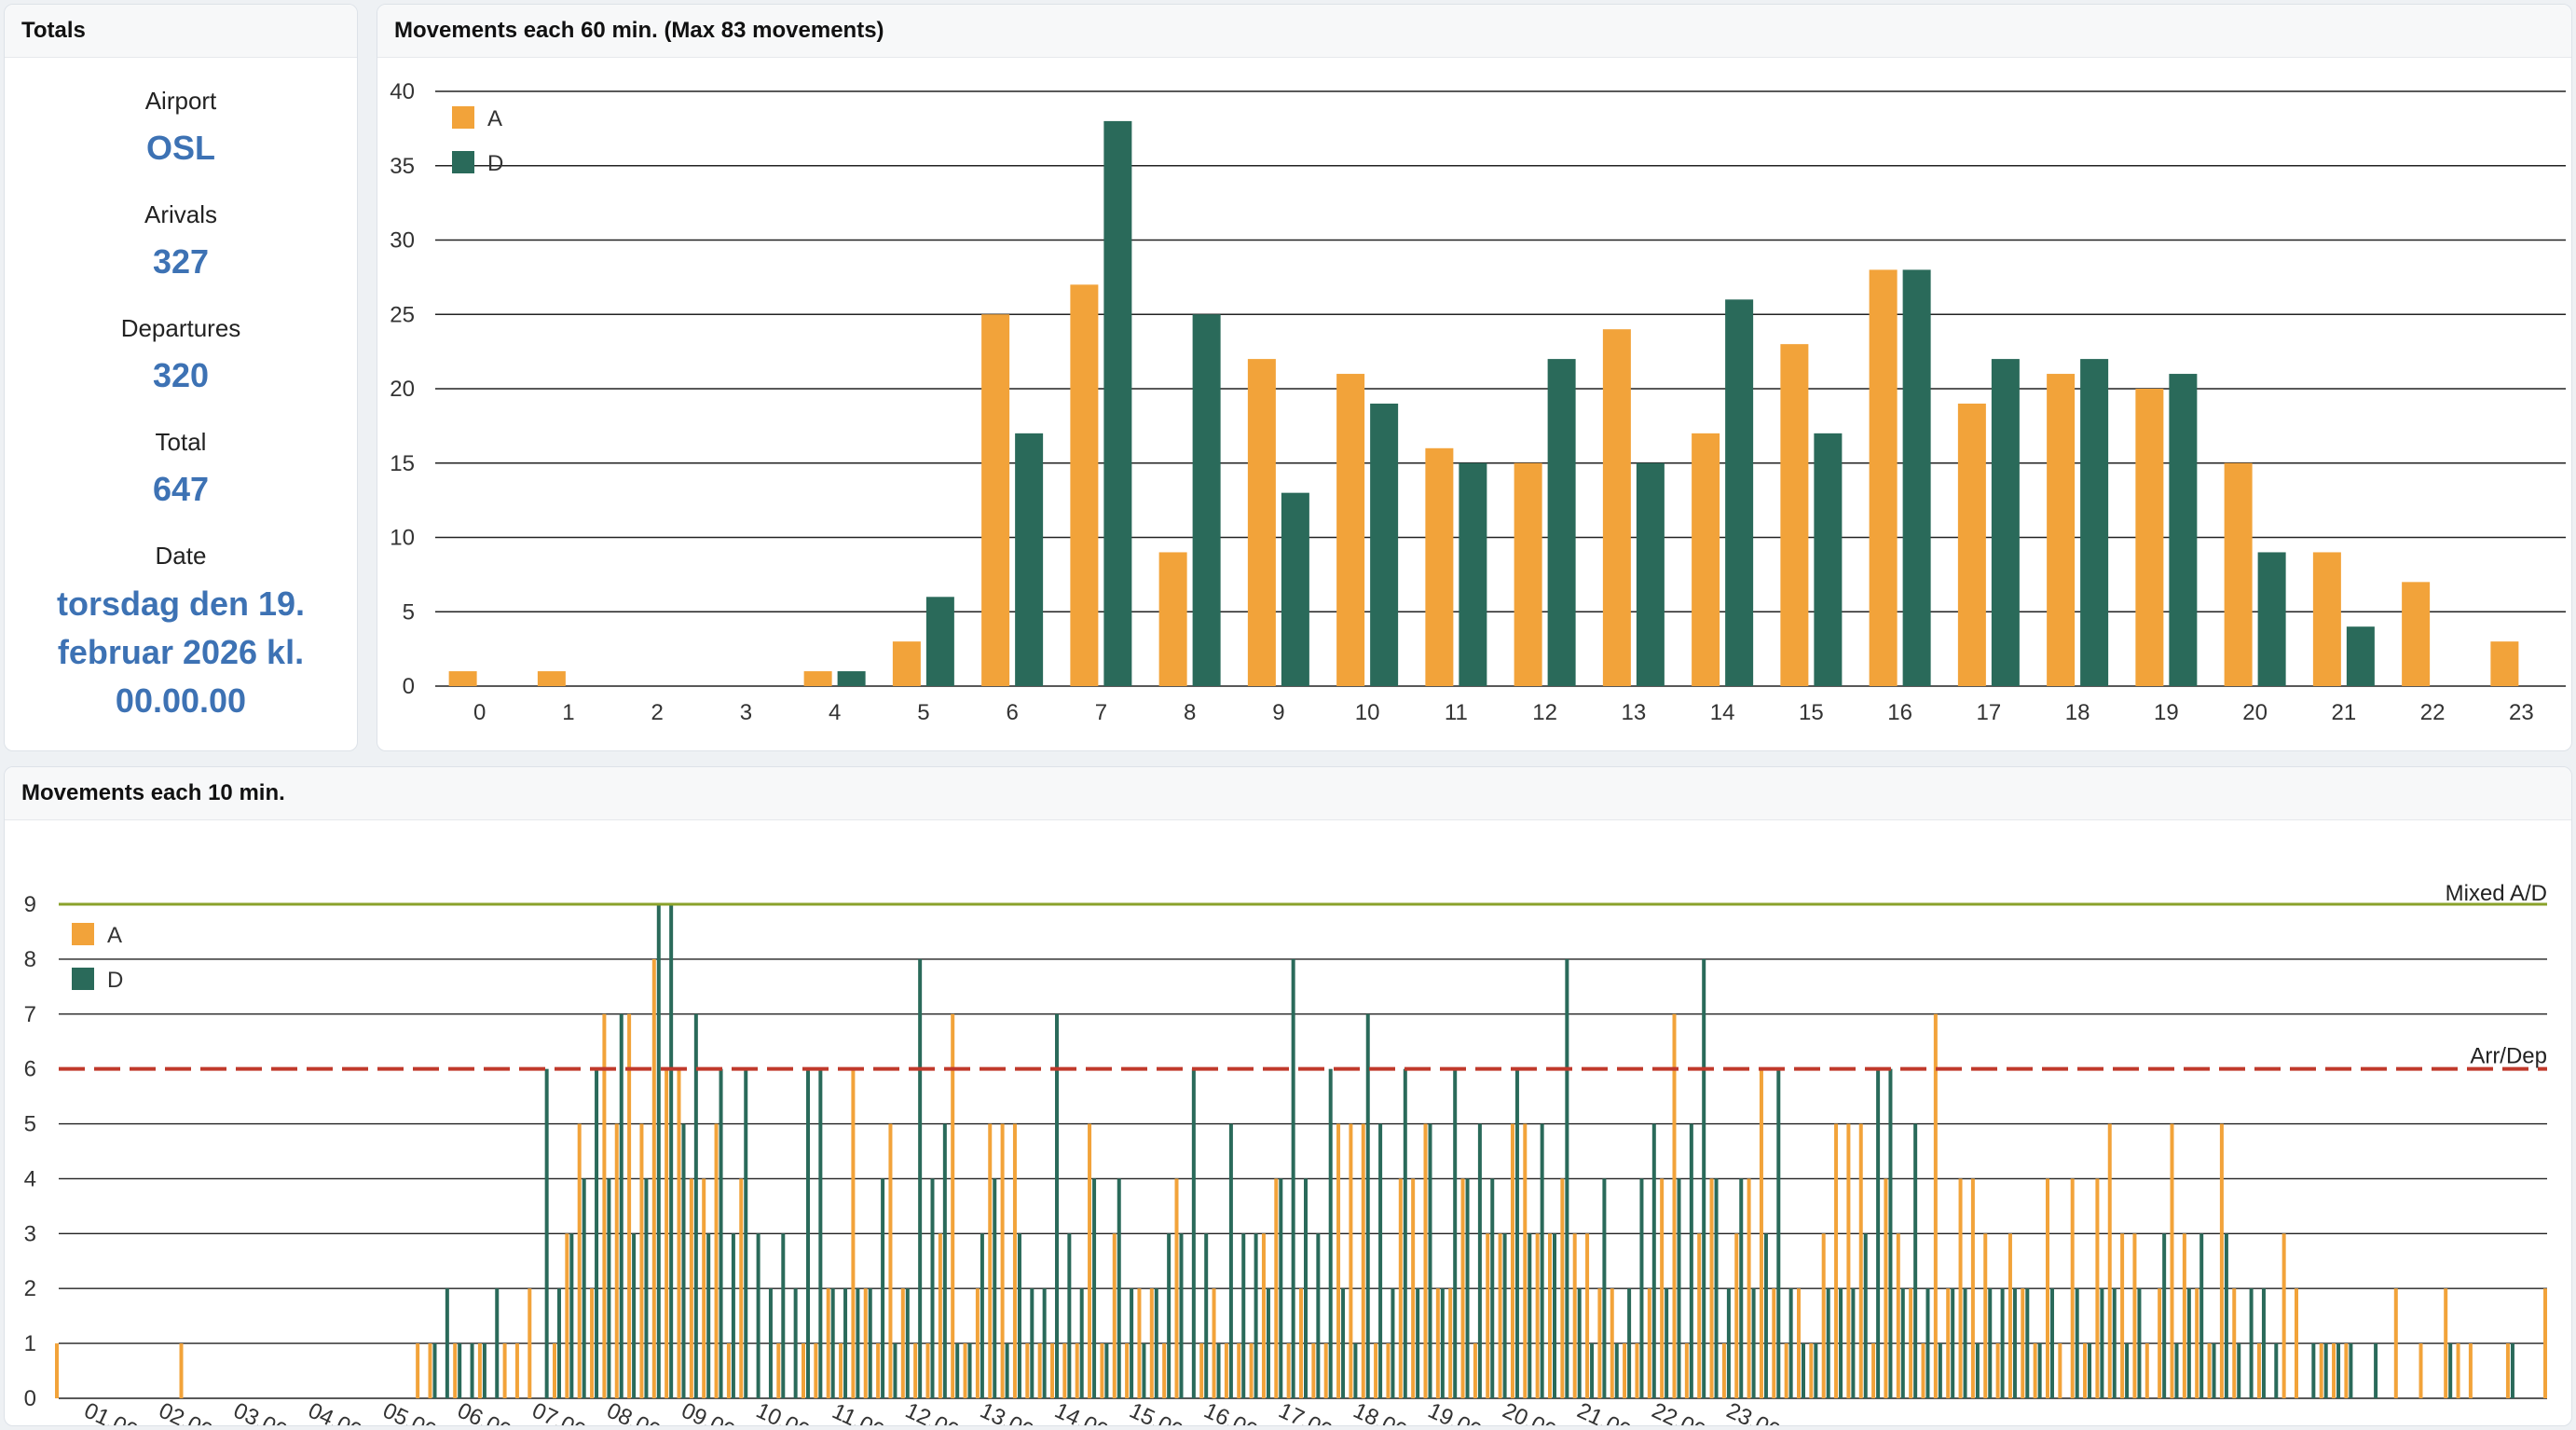 This screenshot has height=1430, width=2576. I want to click on y-tick-label: 10, so click(402, 538).